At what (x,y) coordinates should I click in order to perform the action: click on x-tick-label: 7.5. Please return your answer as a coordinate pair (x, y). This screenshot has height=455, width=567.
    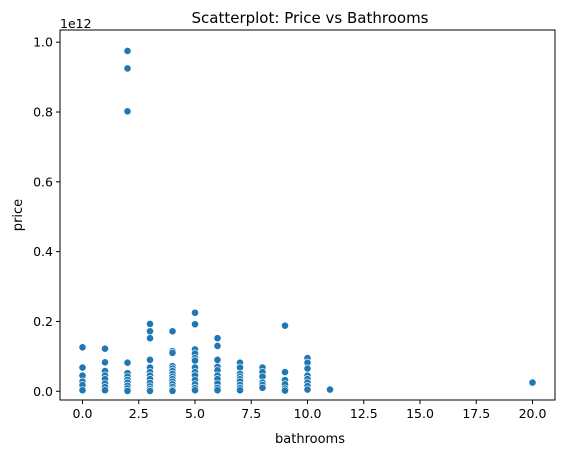
    Looking at the image, I should click on (251, 413).